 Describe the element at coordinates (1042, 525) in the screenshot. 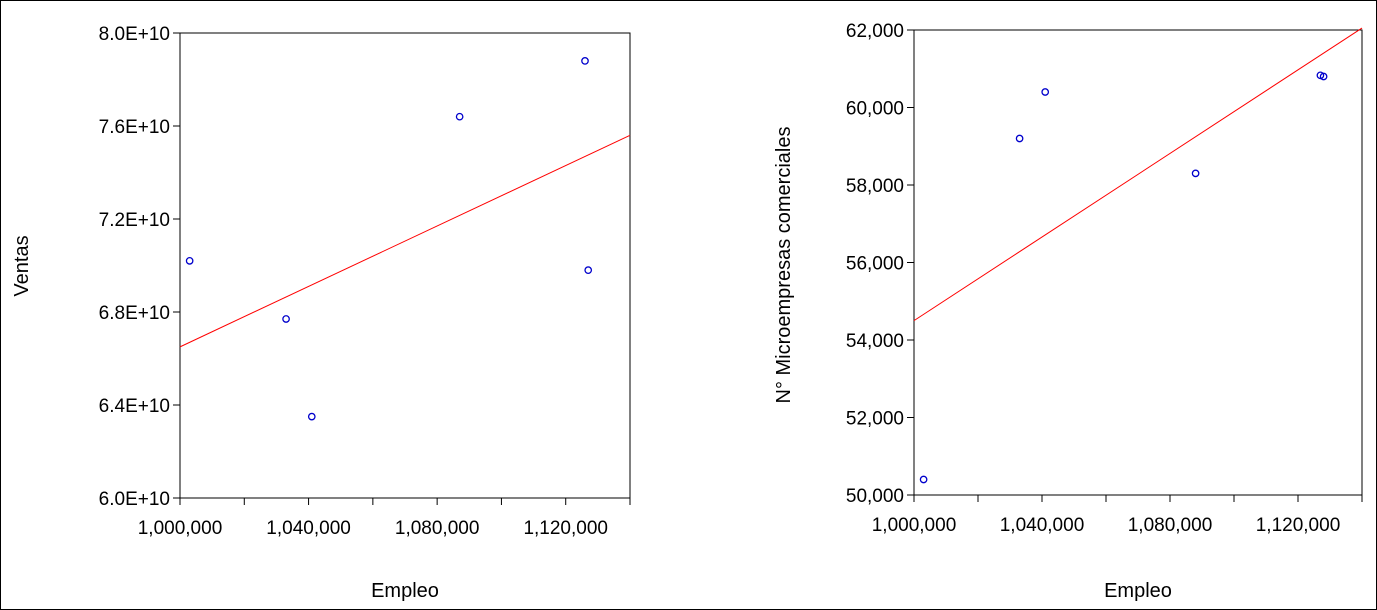

I see `chart2-x-tick-label: 1,040,000` at that location.